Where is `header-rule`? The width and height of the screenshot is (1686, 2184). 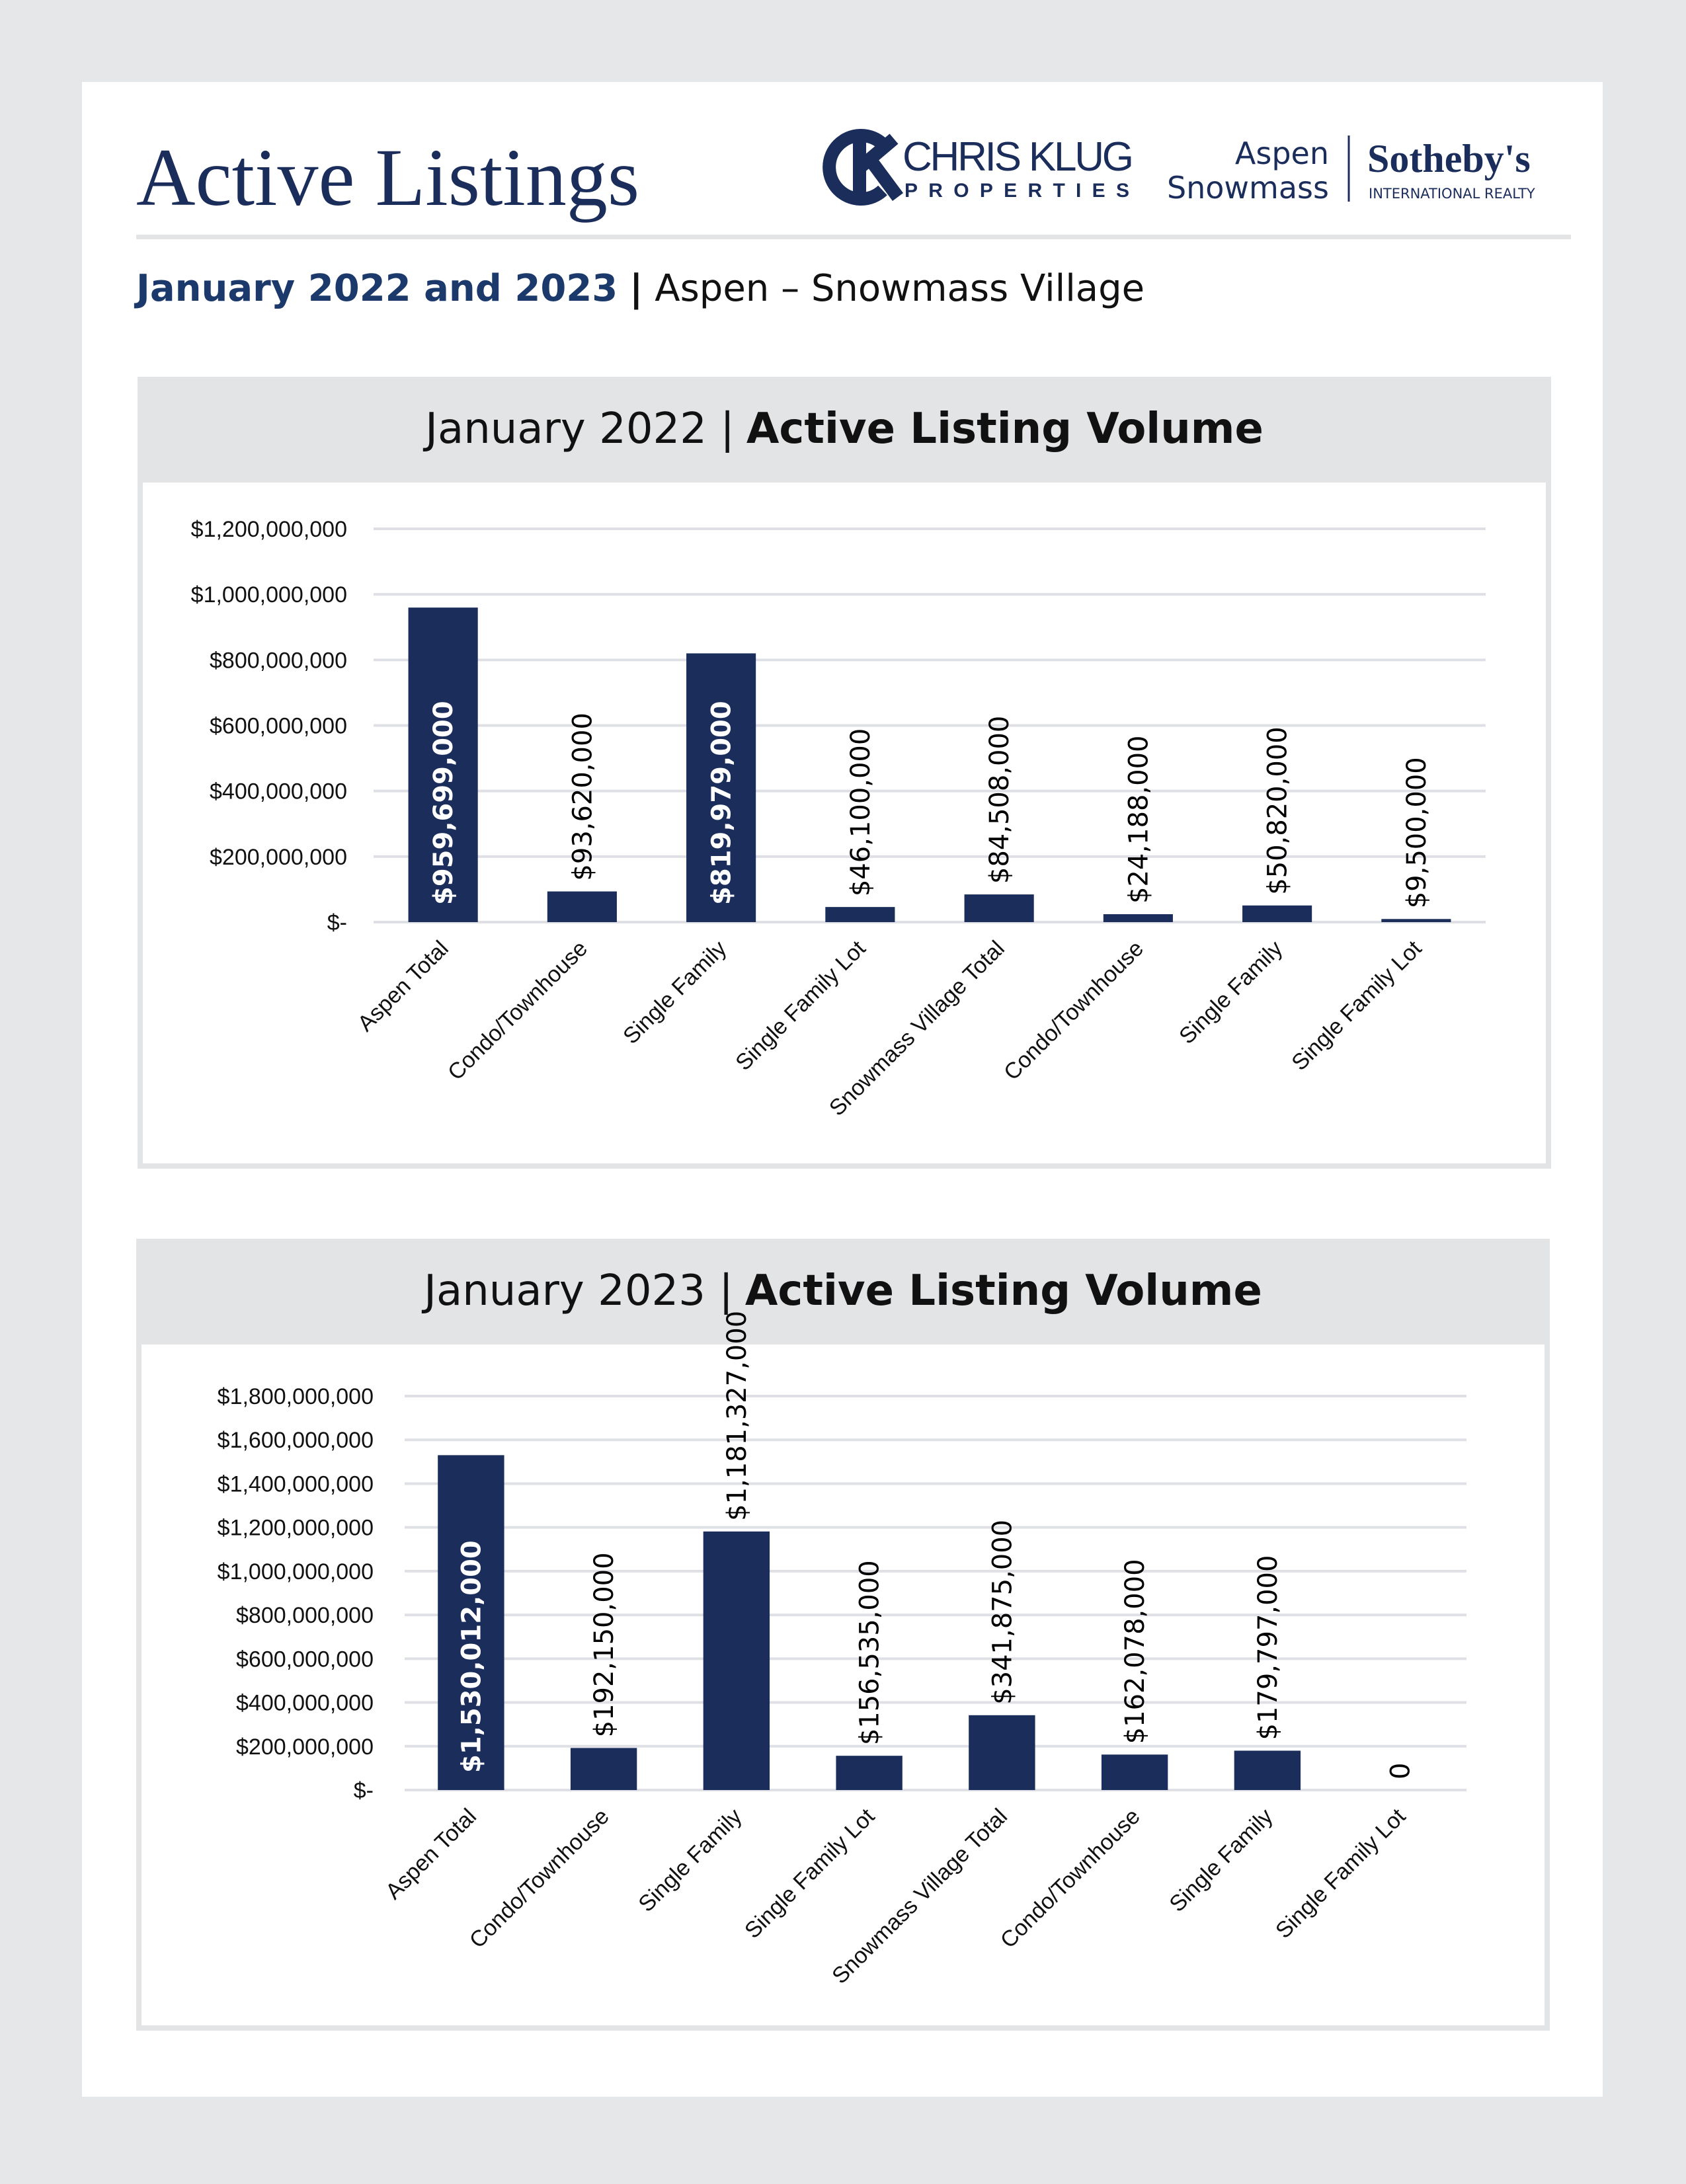
header-rule is located at coordinates (853, 237).